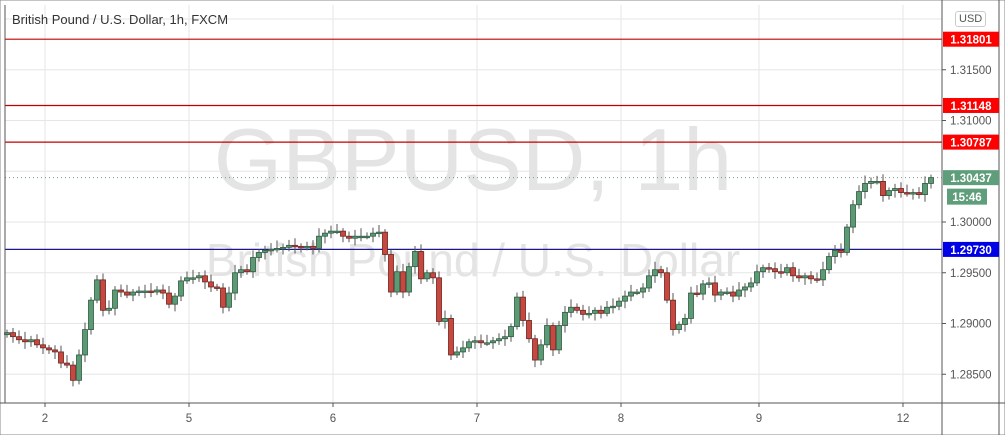 The image size is (1005, 435). Describe the element at coordinates (971, 249) in the screenshot. I see `level-label-bg` at that location.